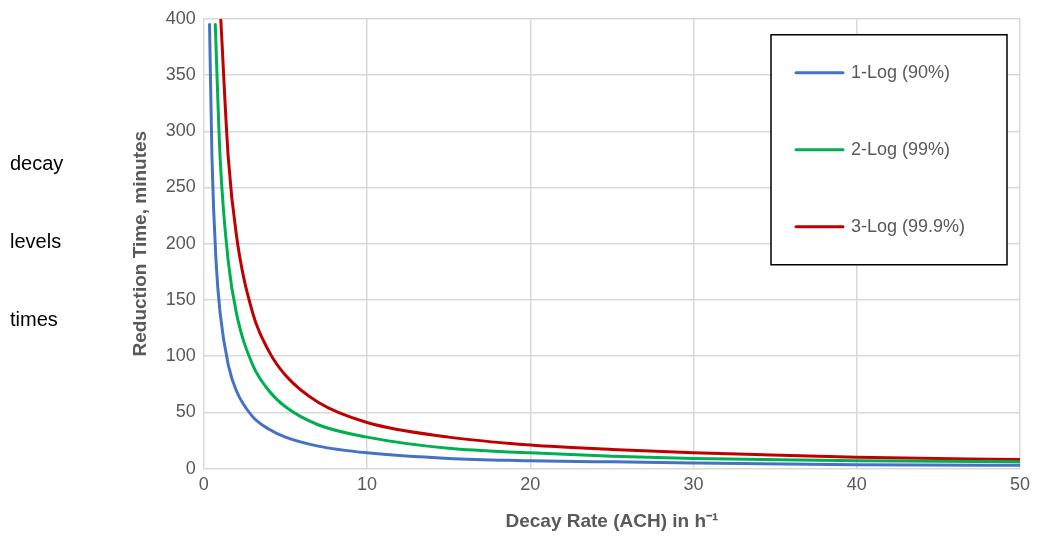 The width and height of the screenshot is (1038, 539). I want to click on x-tick-label: 20, so click(530, 484).